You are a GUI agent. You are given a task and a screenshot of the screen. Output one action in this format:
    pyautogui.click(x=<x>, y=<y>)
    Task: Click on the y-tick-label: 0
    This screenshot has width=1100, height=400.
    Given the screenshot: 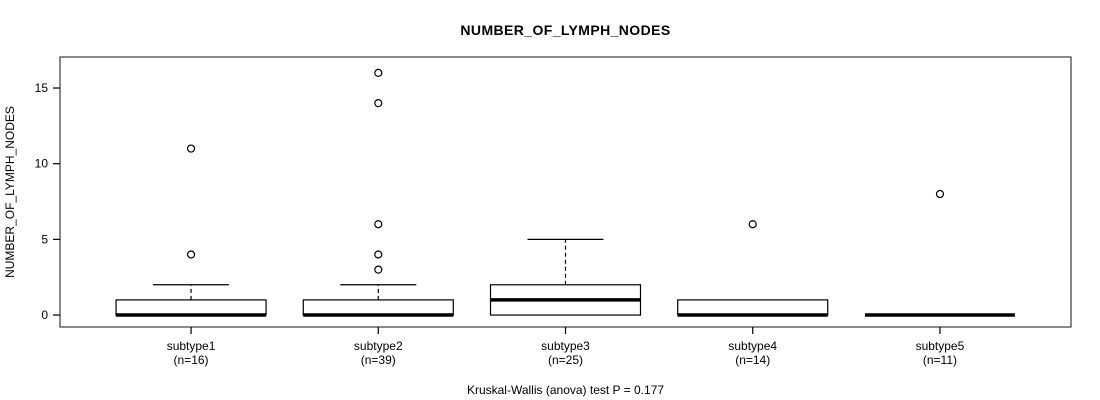 What is the action you would take?
    pyautogui.click(x=44, y=315)
    